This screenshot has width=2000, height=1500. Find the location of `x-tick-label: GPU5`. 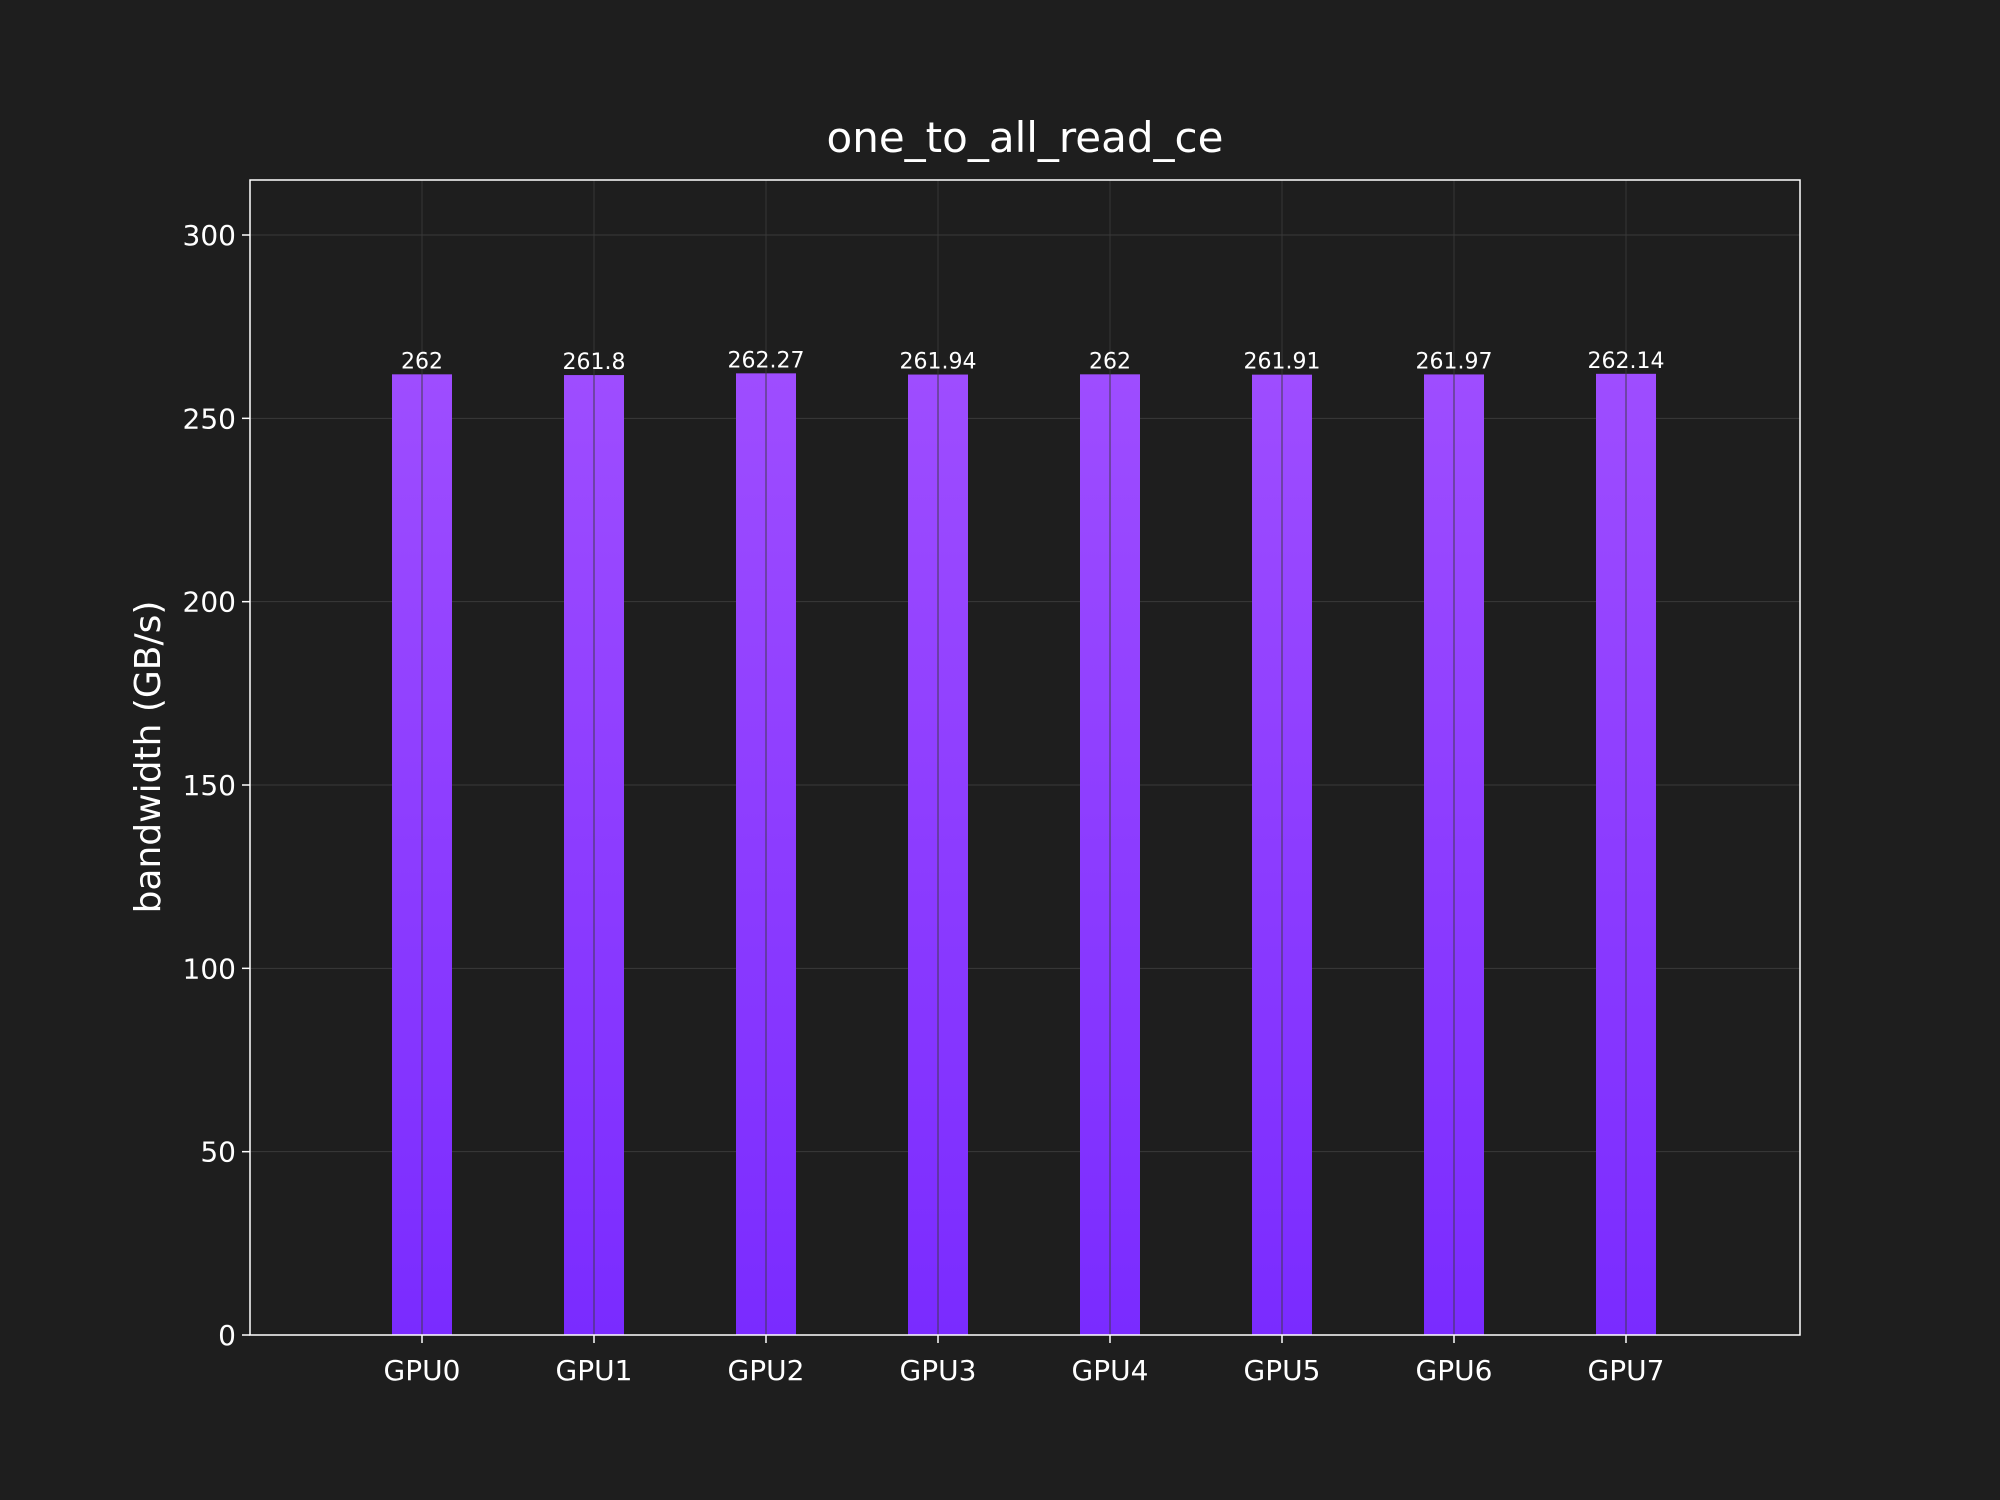

x-tick-label: GPU5 is located at coordinates (1282, 1370).